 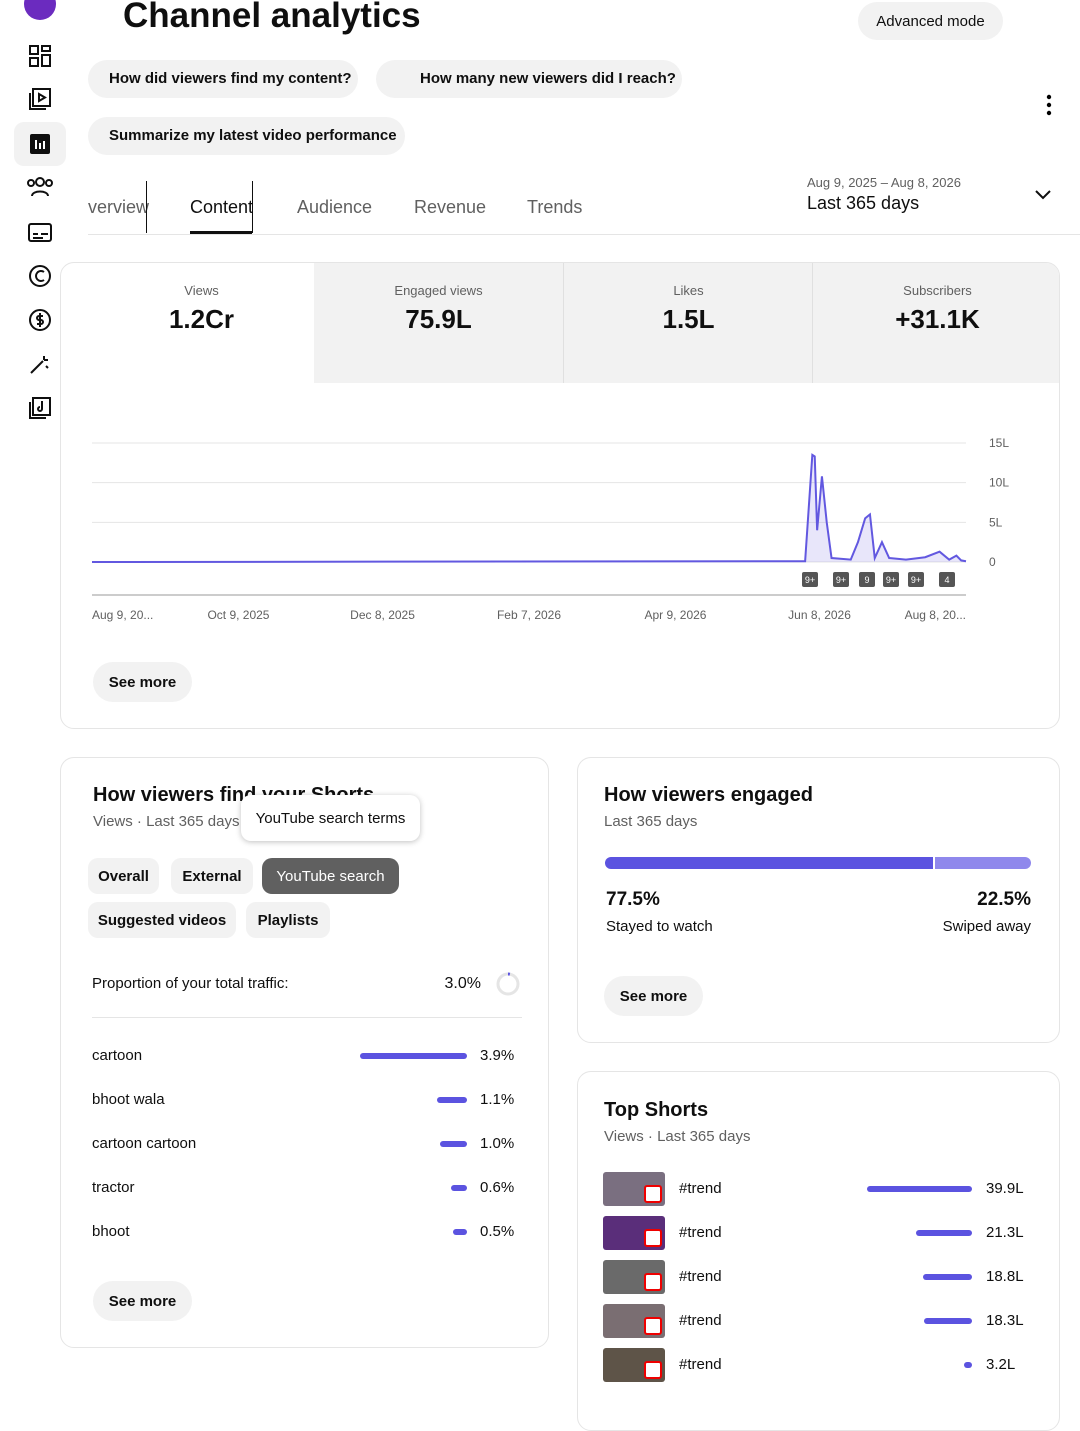 What do you see at coordinates (999, 443) in the screenshot?
I see `y-tick-label: 15L` at bounding box center [999, 443].